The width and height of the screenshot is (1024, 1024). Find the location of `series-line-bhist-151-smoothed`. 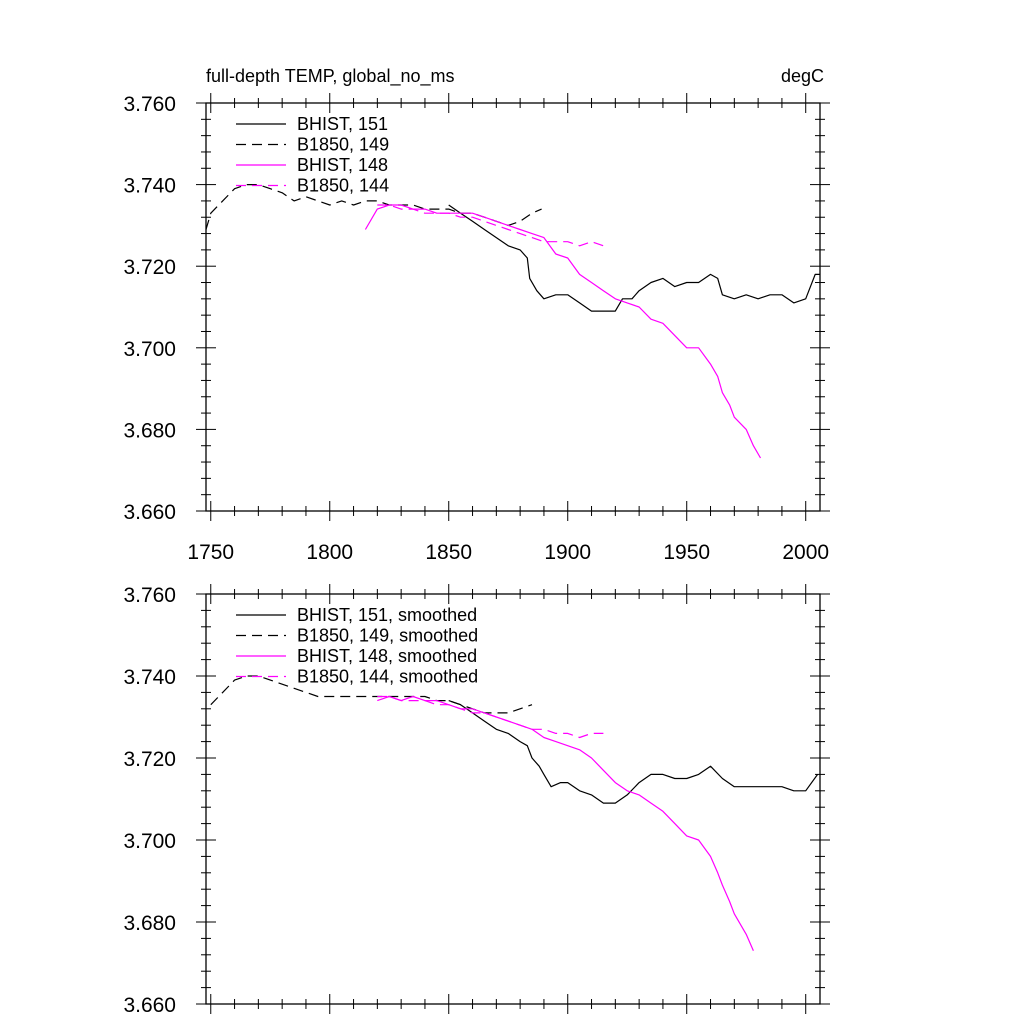

series-line-bhist-151-smoothed is located at coordinates (633, 752).